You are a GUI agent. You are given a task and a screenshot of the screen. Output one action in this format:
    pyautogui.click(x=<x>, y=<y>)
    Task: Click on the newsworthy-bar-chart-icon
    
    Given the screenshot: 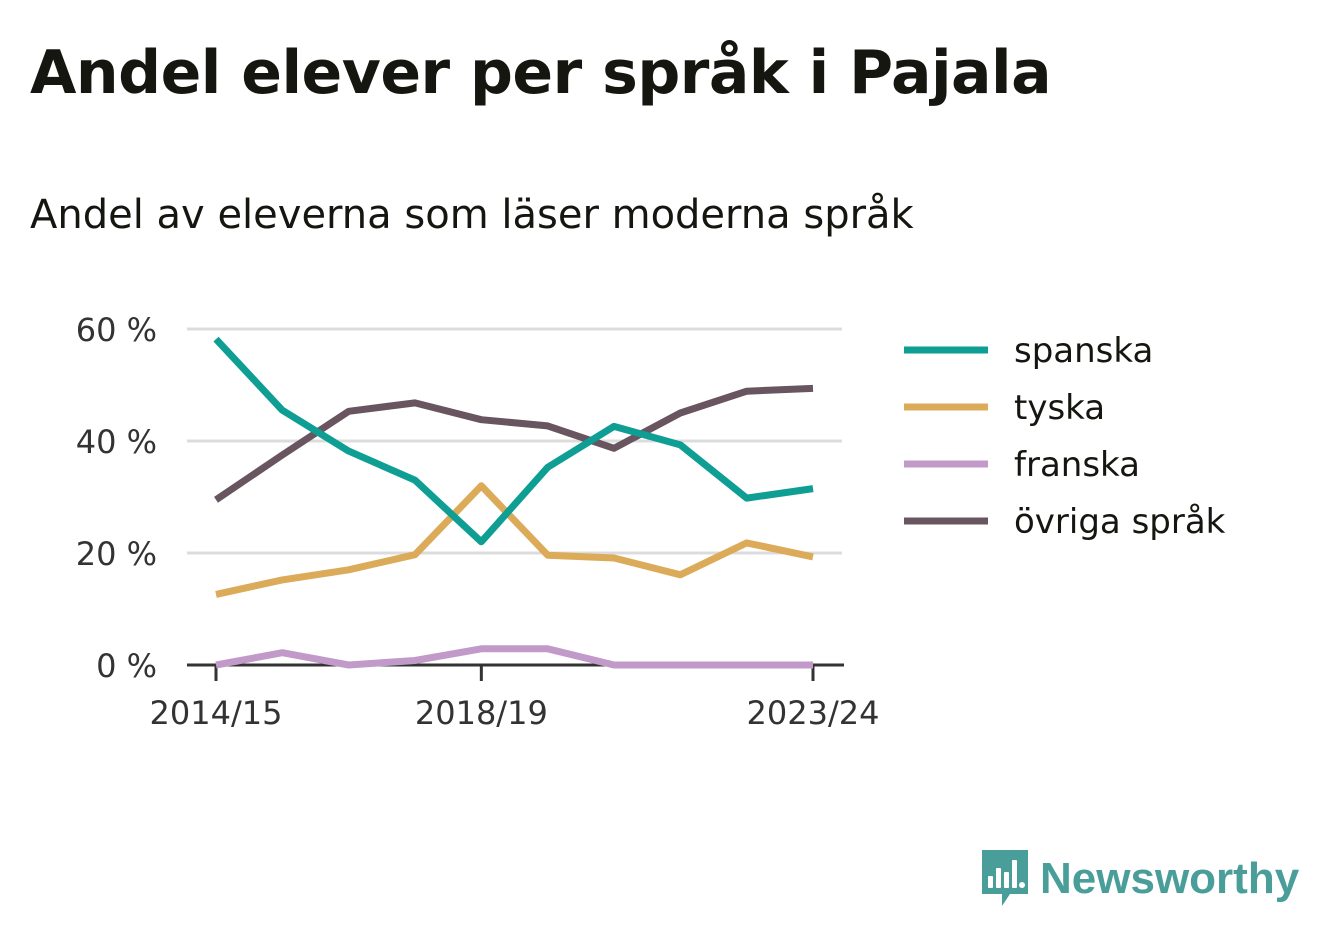 What is the action you would take?
    pyautogui.click(x=1005, y=878)
    